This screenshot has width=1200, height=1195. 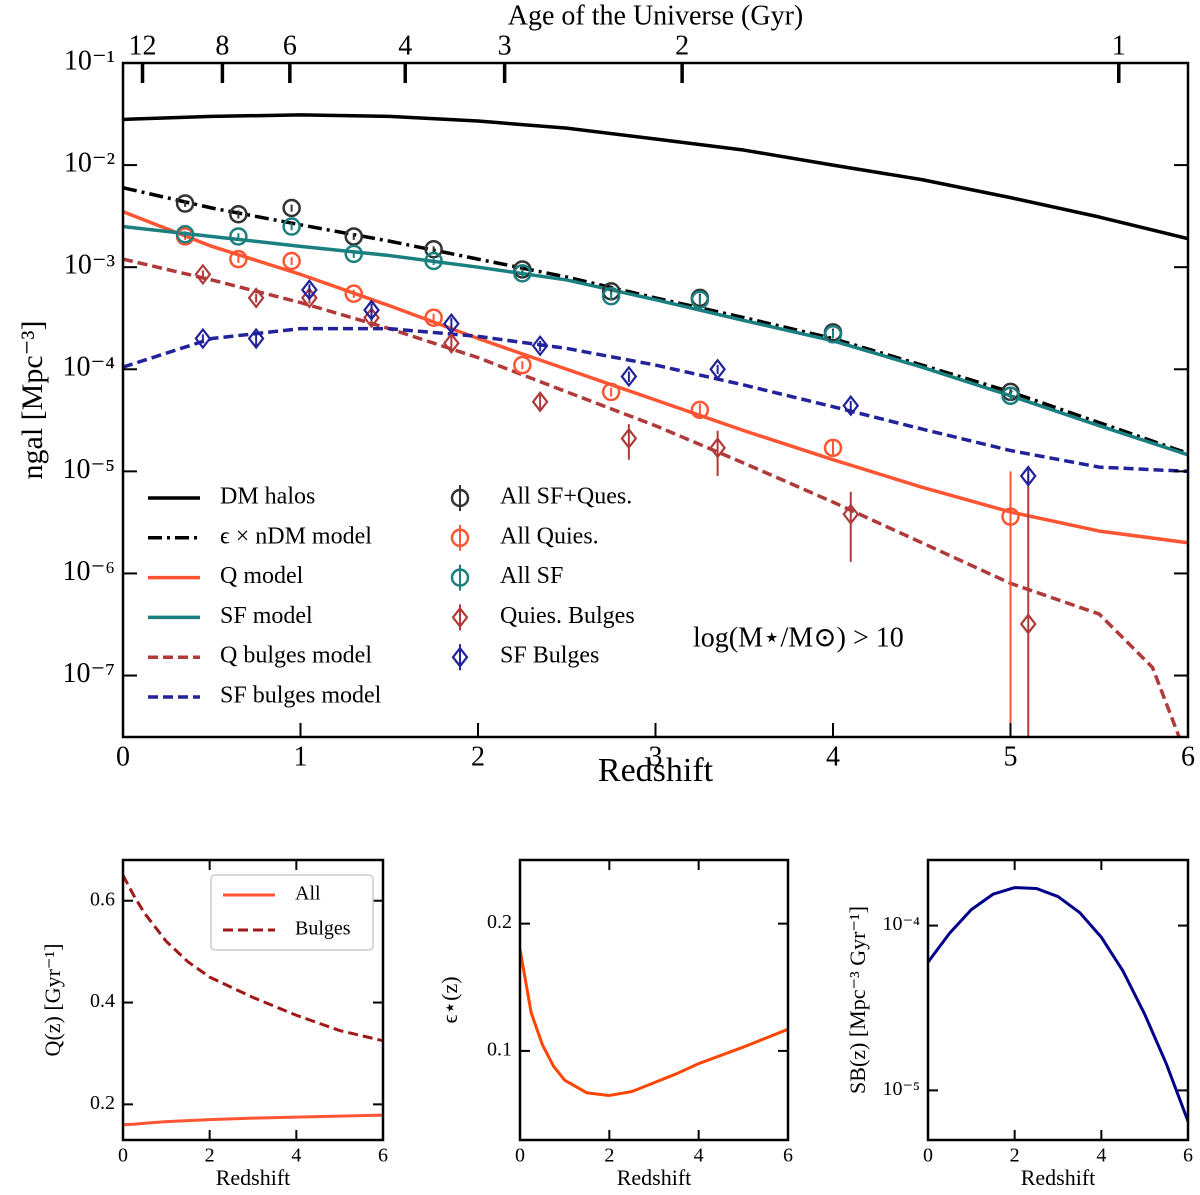 I want to click on y-tick-label: 0.6, so click(x=102, y=899).